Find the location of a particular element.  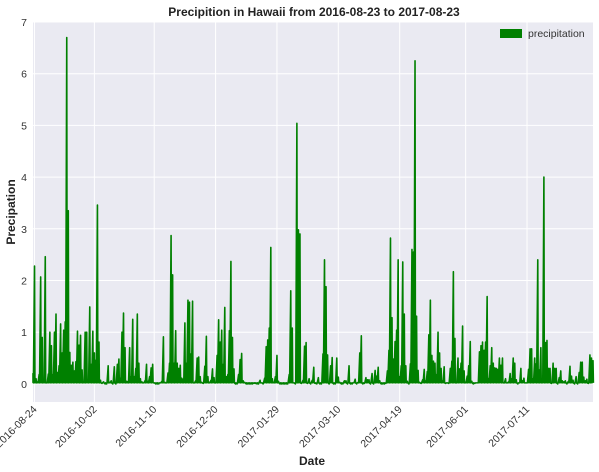

x-tick-label: 2017-01-29 is located at coordinates (259, 427).